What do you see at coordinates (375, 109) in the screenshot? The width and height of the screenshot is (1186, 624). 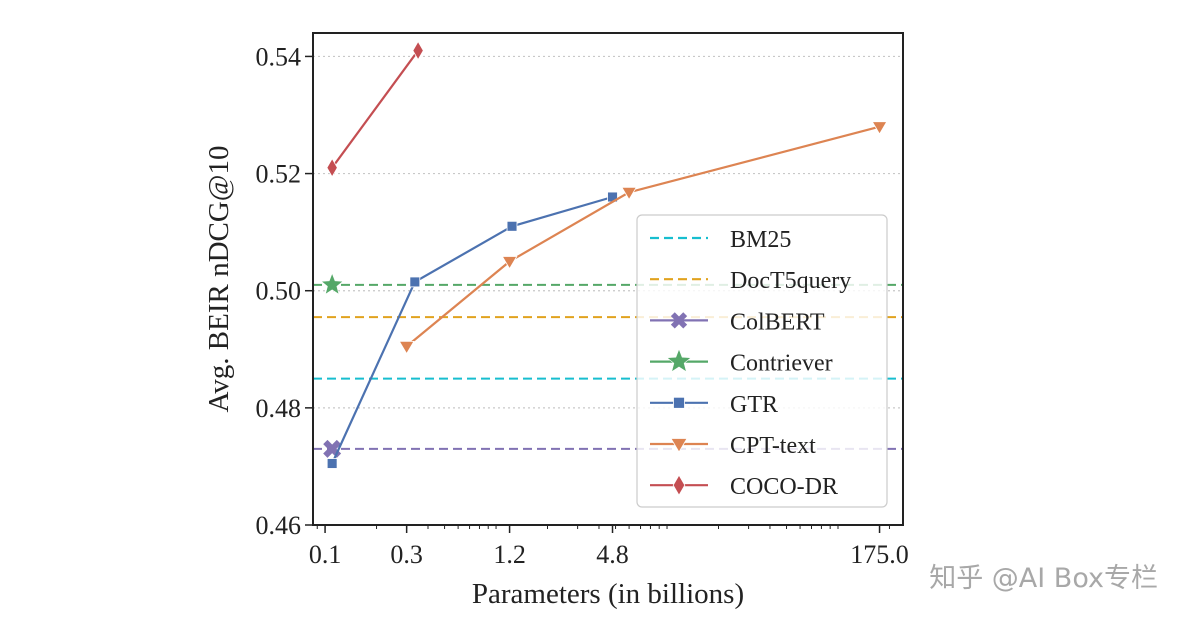 I see `series-line-coco-dr` at bounding box center [375, 109].